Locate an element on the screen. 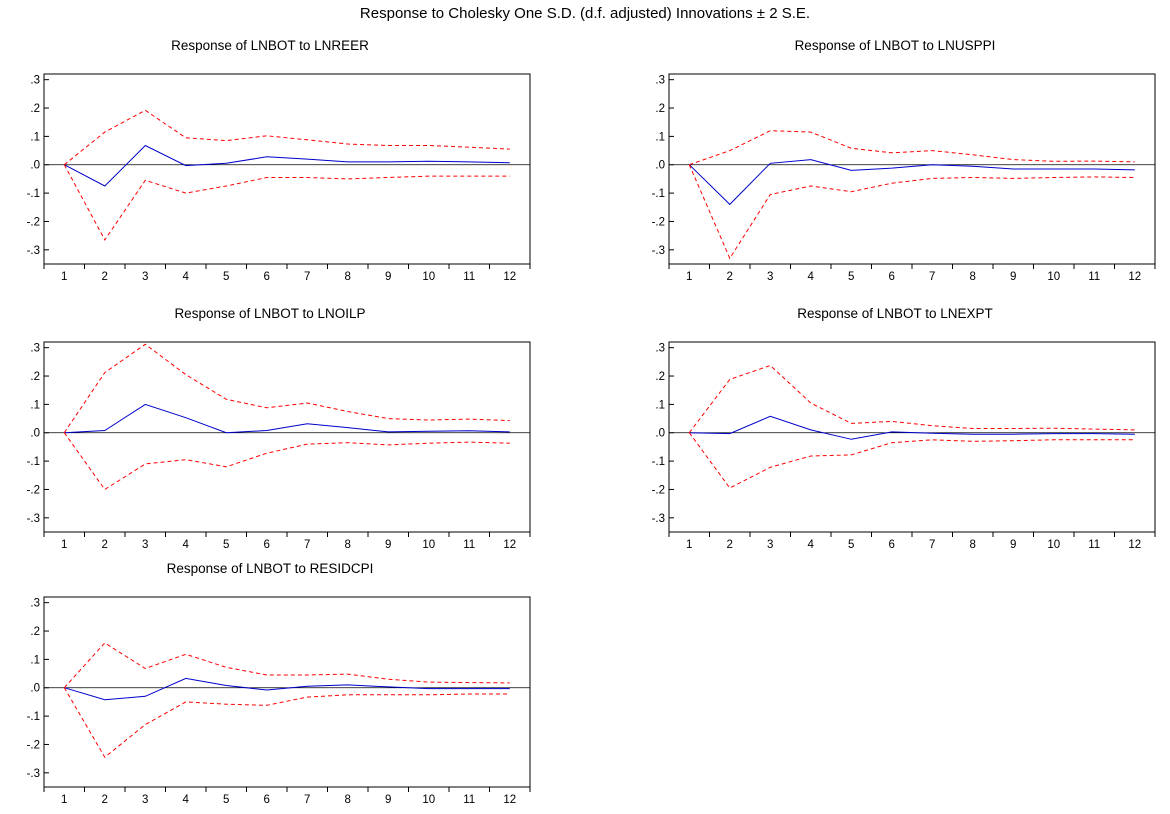  y-tick-label: -.3 is located at coordinates (33, 774).